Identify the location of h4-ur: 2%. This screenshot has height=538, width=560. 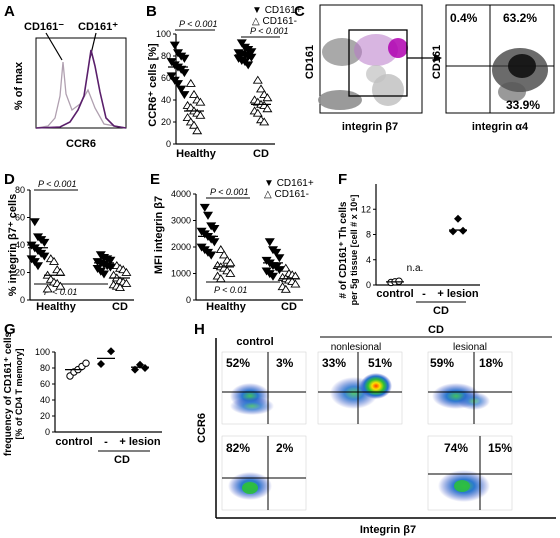
(285, 448).